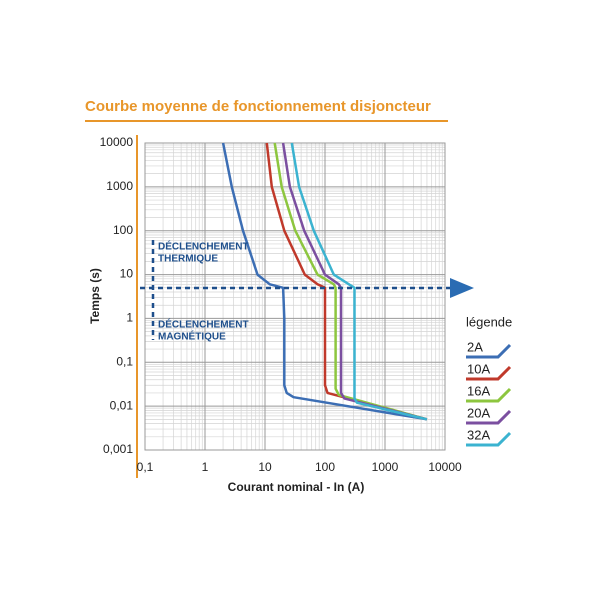 The width and height of the screenshot is (600, 600). What do you see at coordinates (478, 412) in the screenshot?
I see `legend-label: 20A` at bounding box center [478, 412].